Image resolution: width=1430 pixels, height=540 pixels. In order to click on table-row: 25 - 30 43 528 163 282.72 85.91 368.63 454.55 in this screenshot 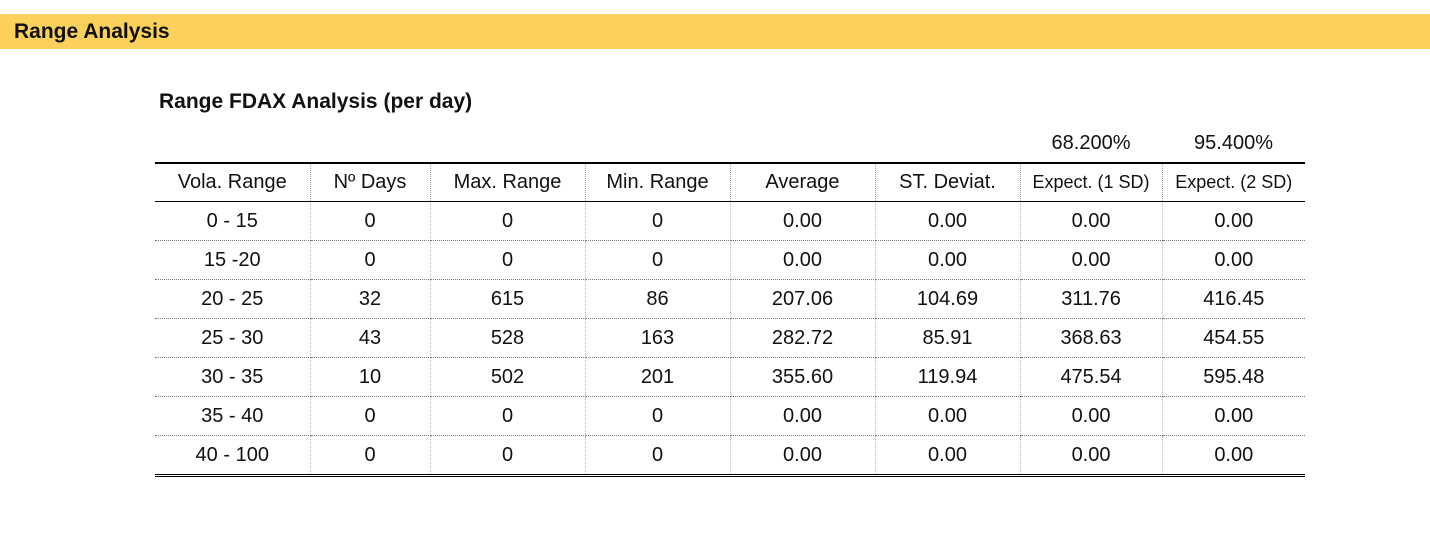, I will do `click(730, 338)`.